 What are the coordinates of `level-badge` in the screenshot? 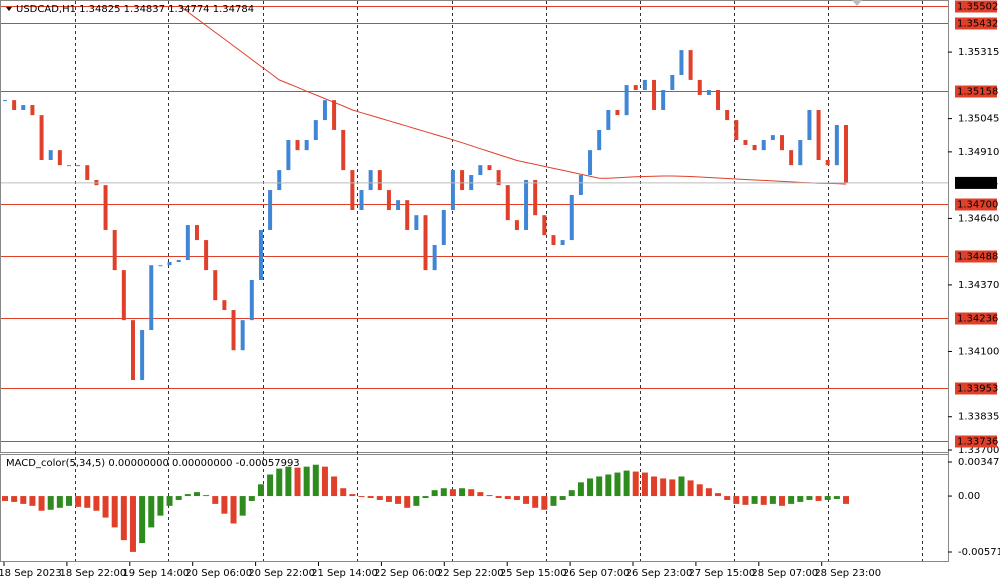 It's located at (976, 91).